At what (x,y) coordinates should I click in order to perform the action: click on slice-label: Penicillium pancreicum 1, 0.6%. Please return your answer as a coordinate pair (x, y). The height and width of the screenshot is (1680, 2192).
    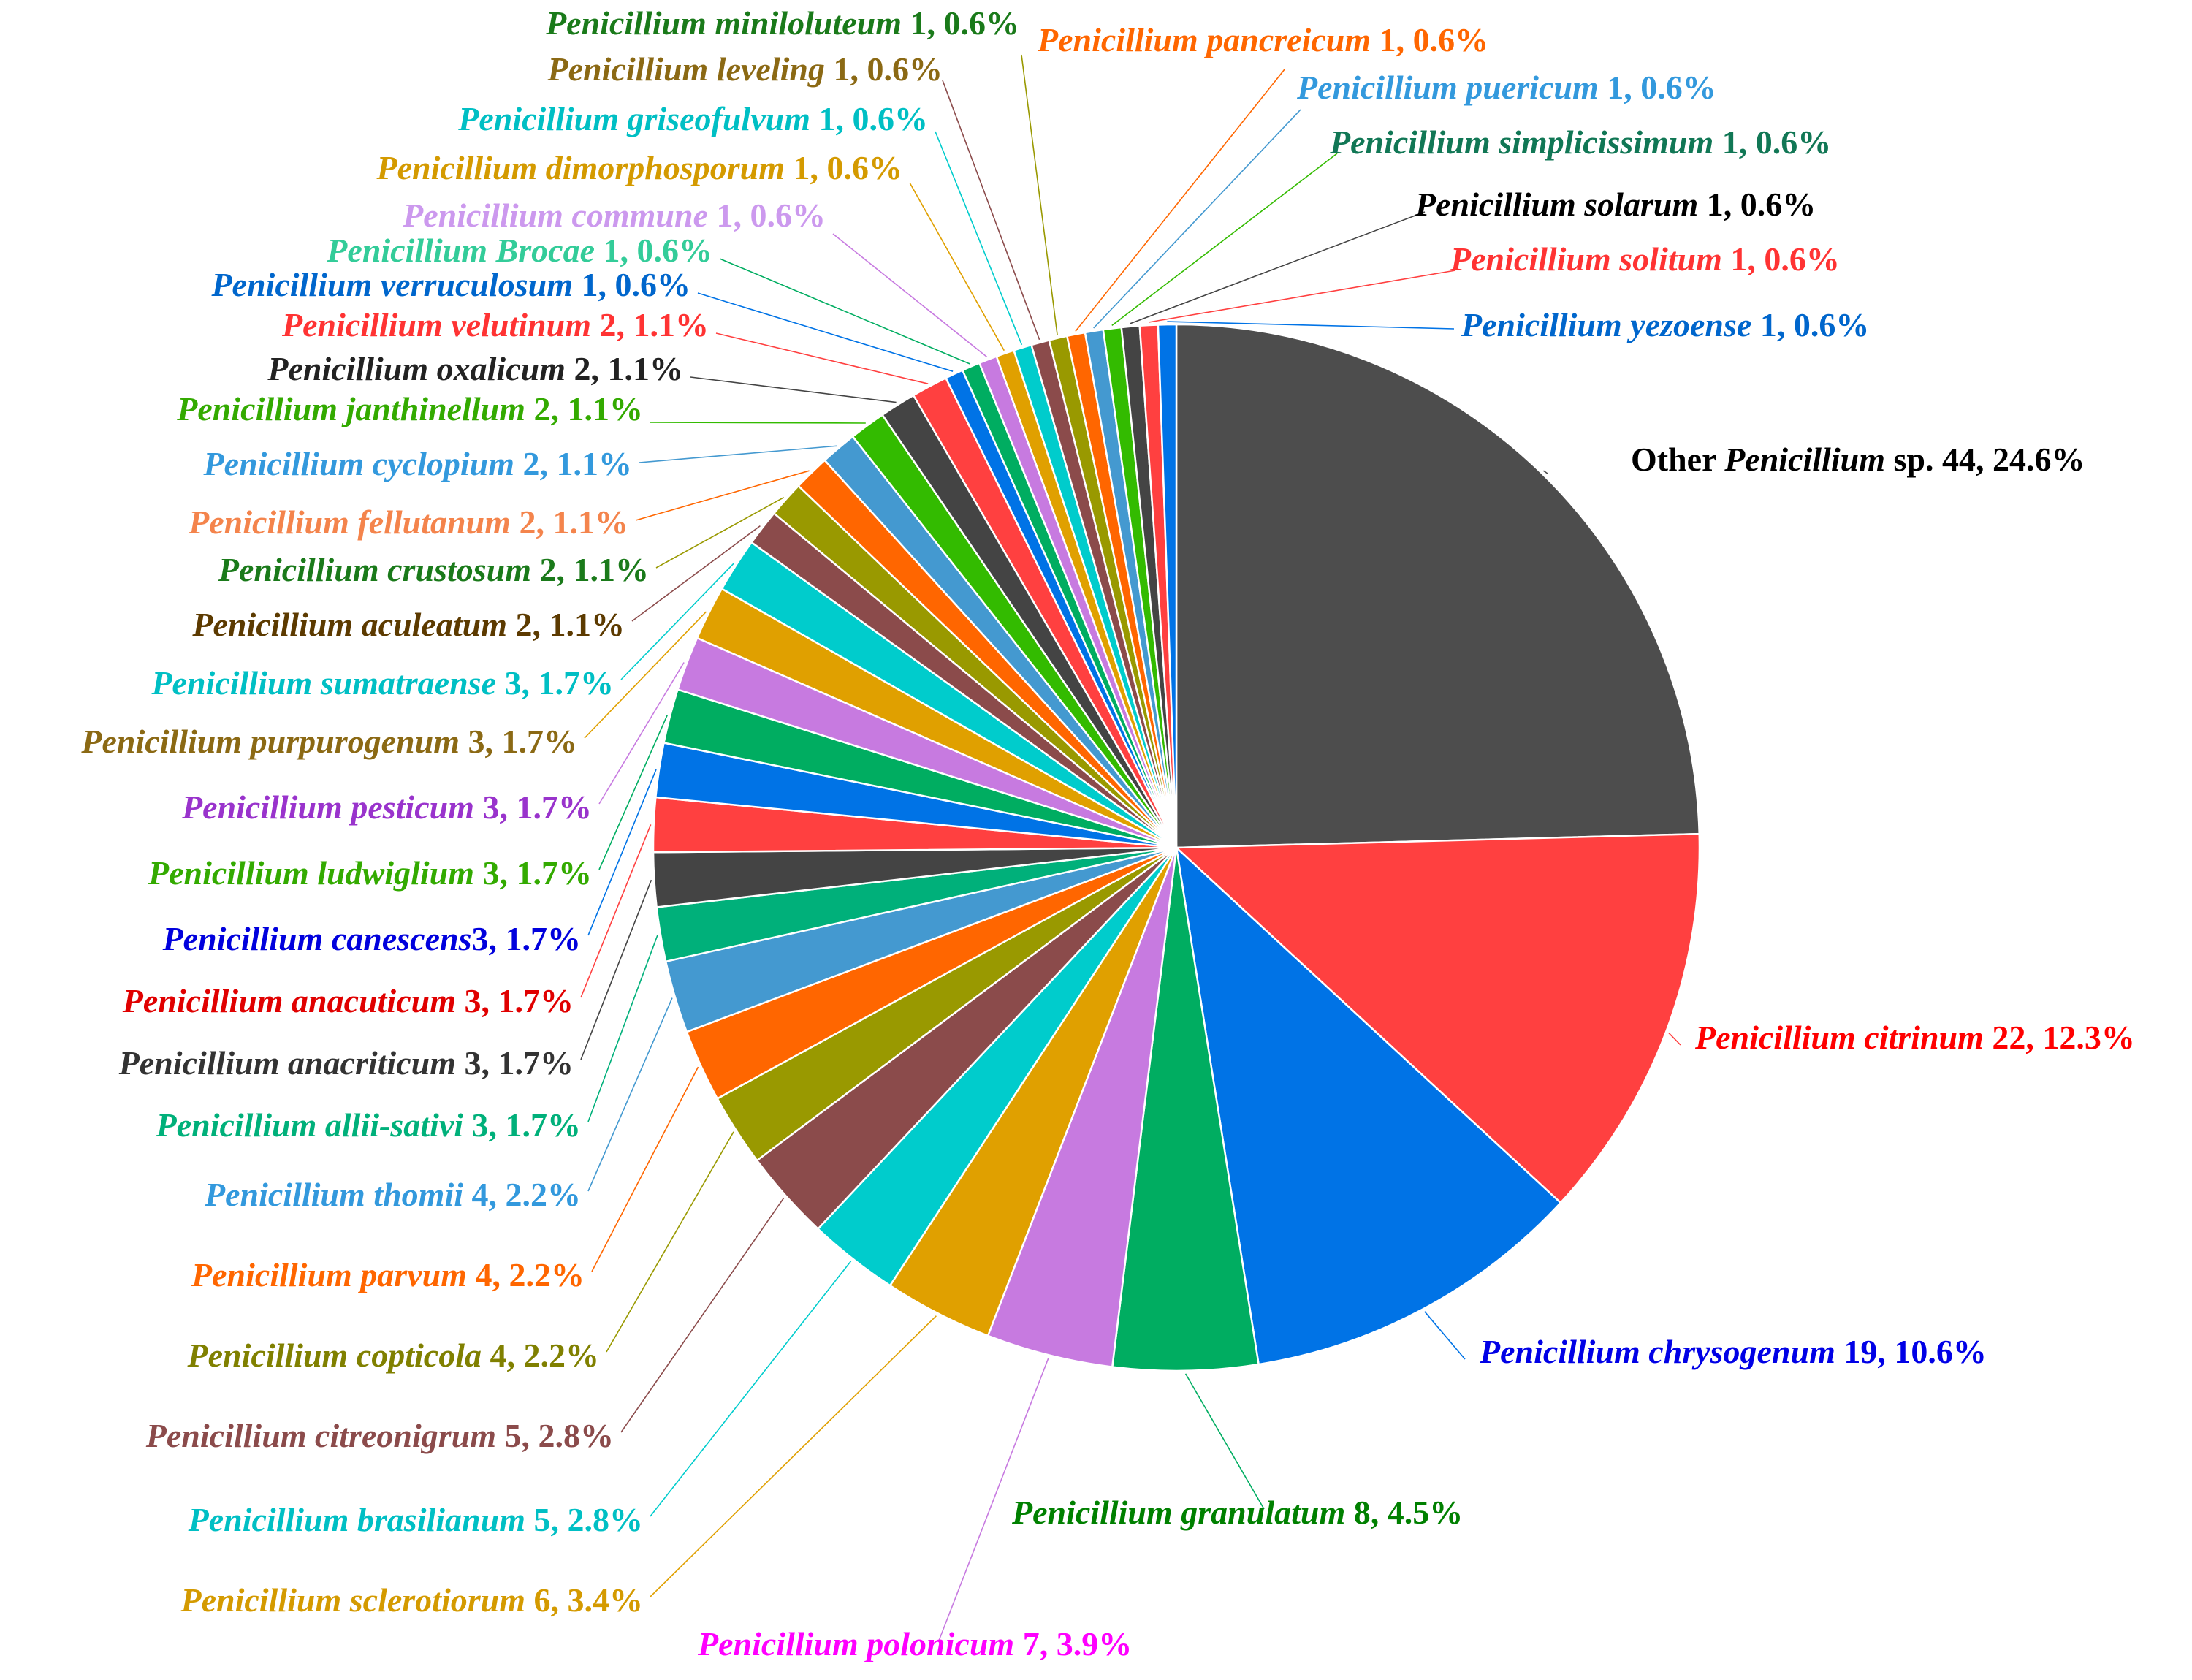
    Looking at the image, I should click on (1262, 39).